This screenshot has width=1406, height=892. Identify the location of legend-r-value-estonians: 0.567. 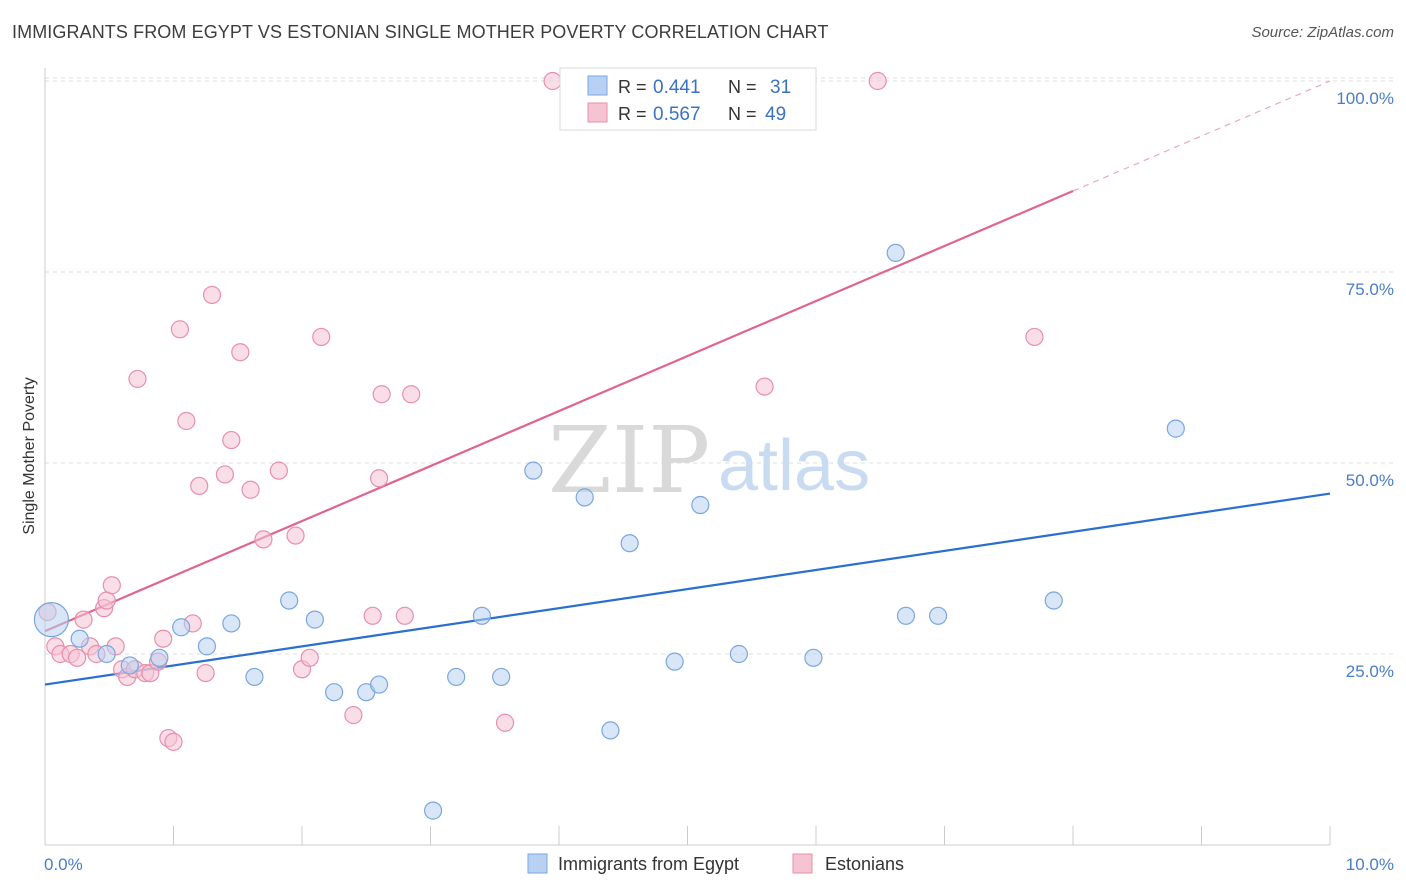
(677, 114).